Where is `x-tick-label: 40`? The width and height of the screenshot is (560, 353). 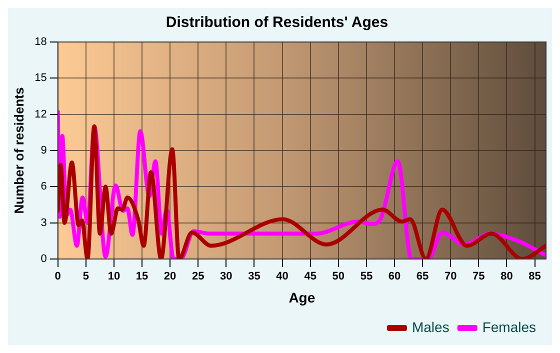 x-tick-label: 40 is located at coordinates (282, 276).